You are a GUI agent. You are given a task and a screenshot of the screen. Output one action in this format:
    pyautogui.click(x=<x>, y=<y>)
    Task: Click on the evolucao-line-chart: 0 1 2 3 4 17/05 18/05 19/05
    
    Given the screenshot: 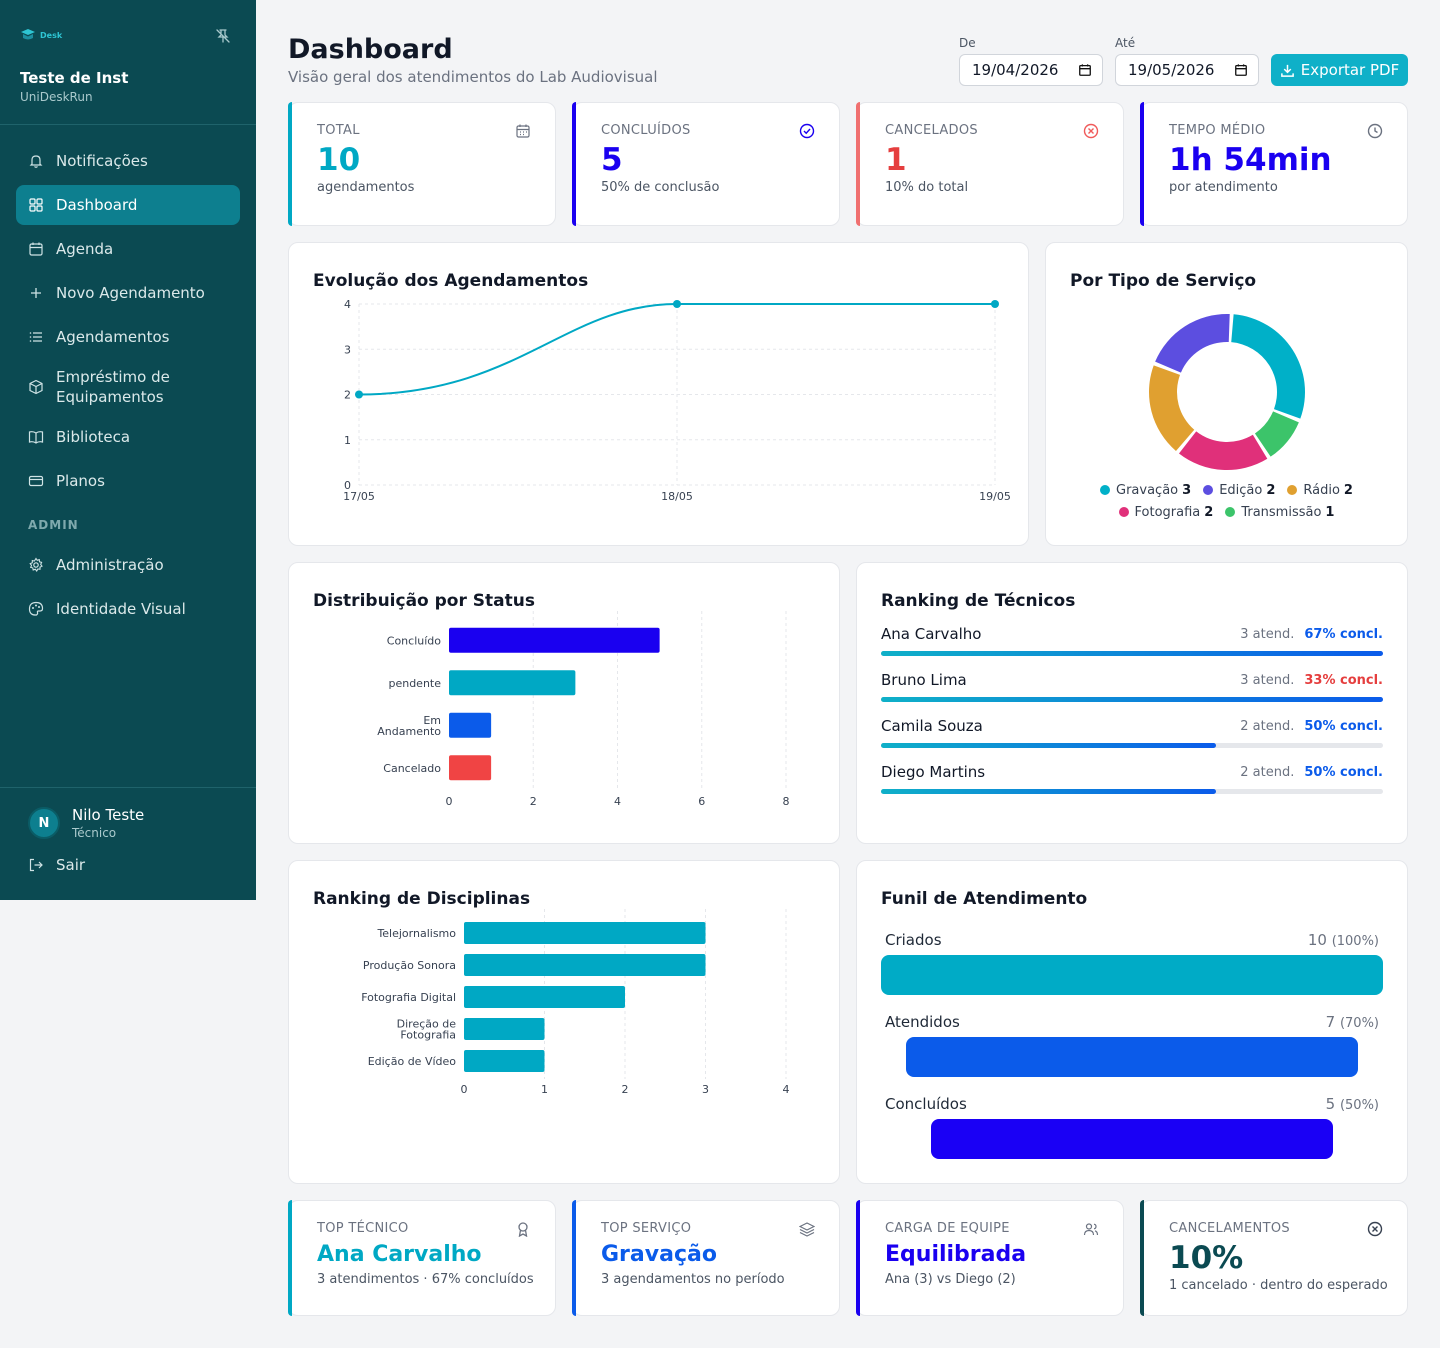 What is the action you would take?
    pyautogui.click(x=677, y=400)
    